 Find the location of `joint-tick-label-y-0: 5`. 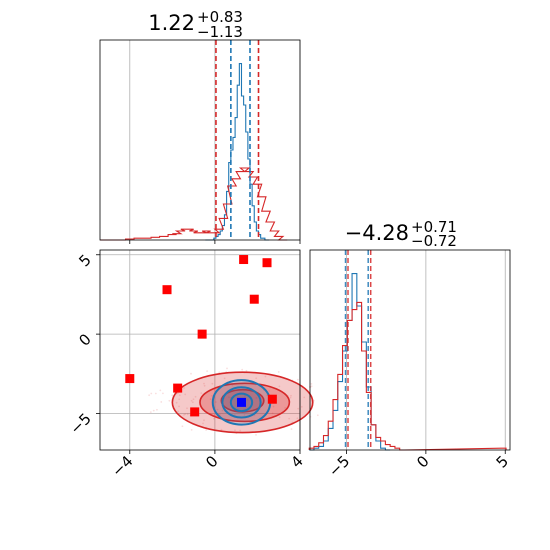

joint-tick-label-y-0: 5 is located at coordinates (84, 260).